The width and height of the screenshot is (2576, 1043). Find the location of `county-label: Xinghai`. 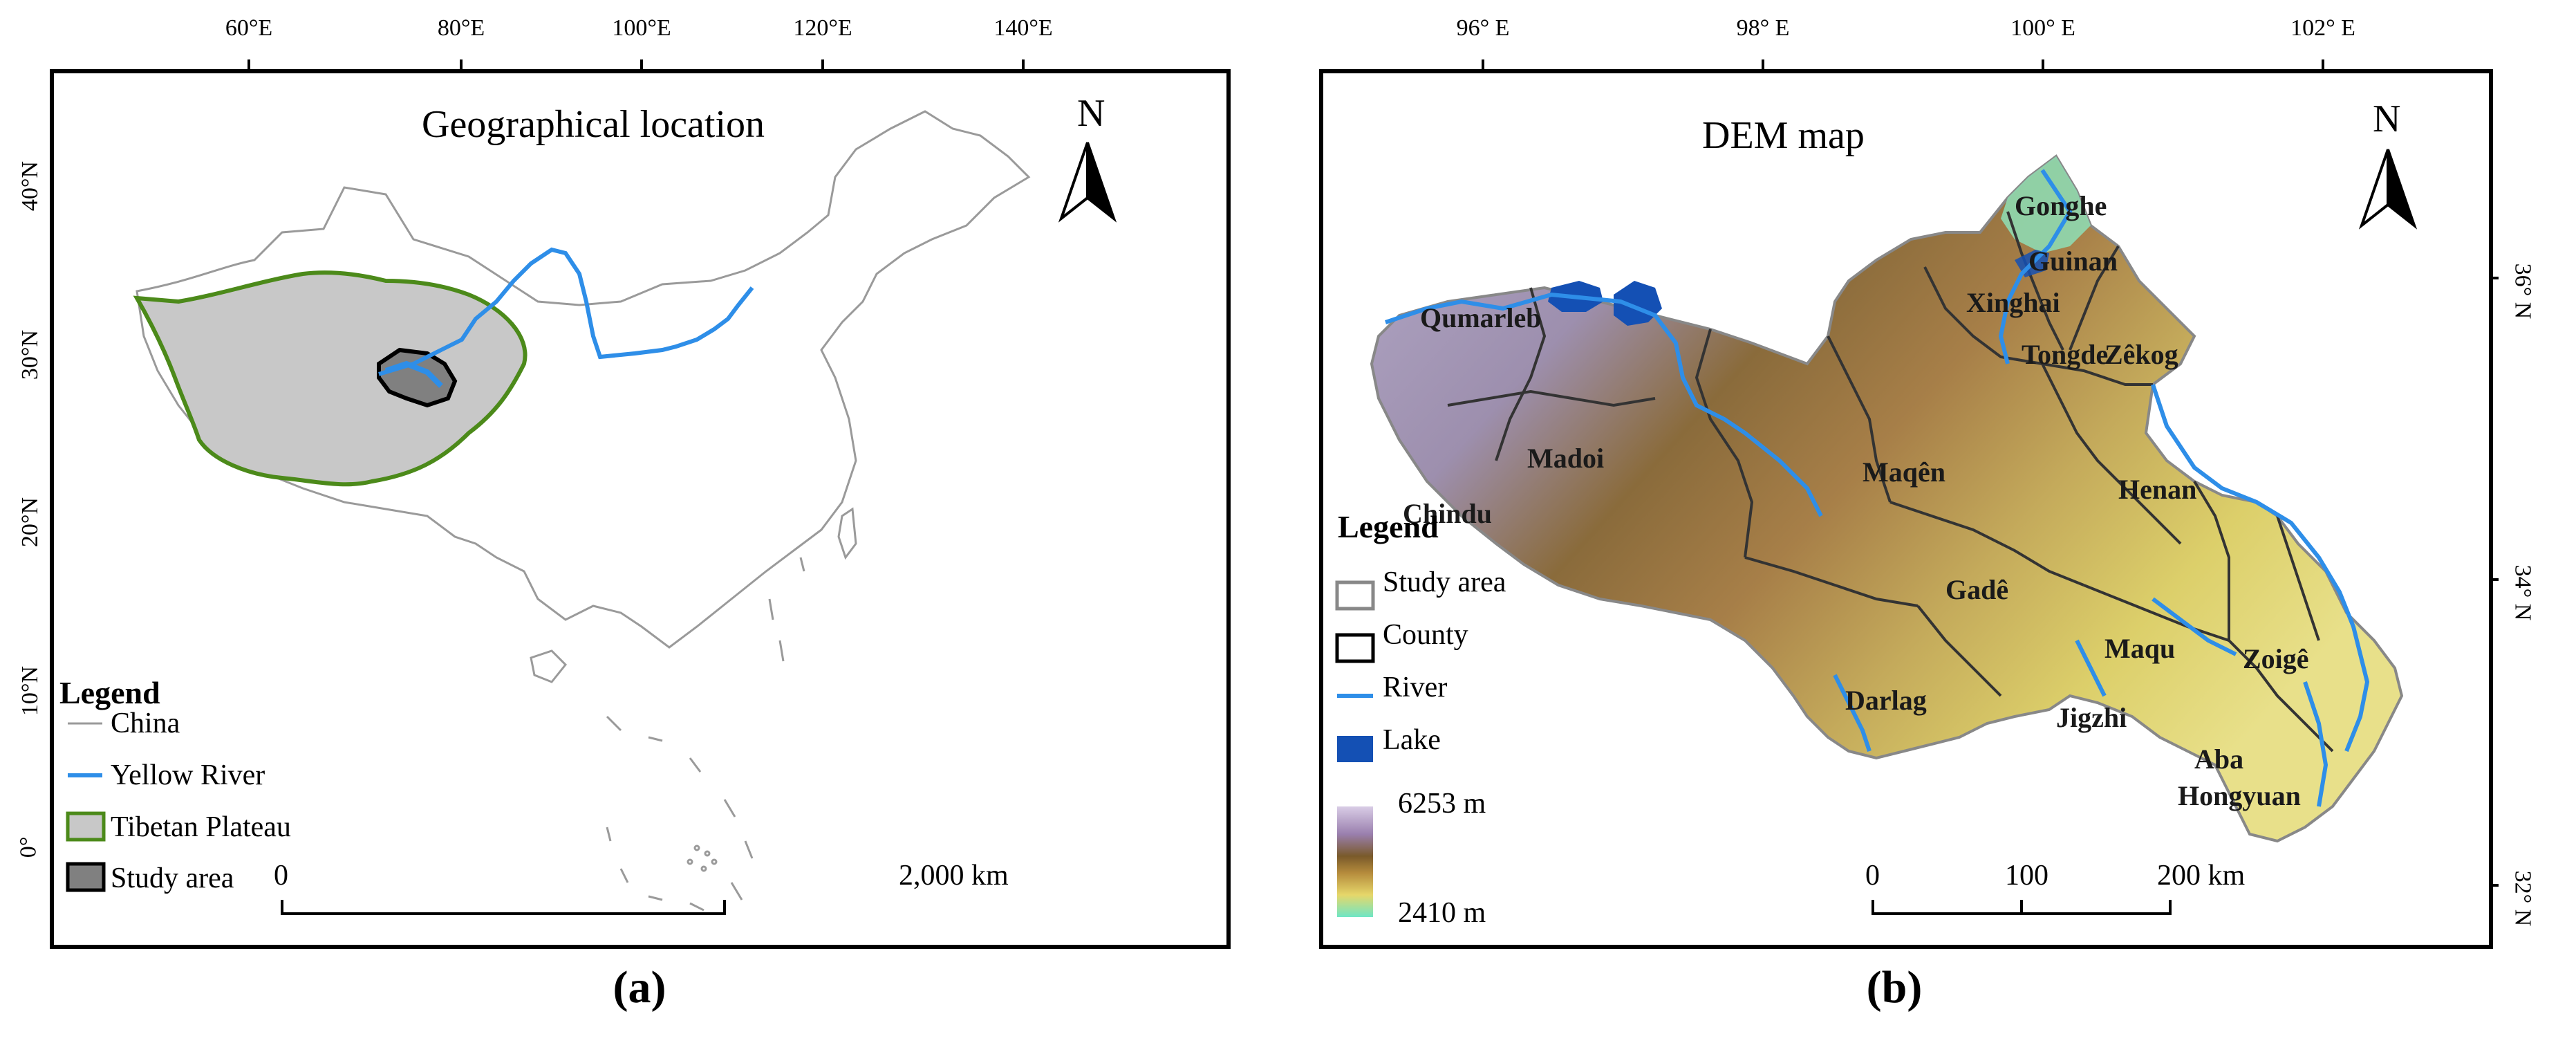

county-label: Xinghai is located at coordinates (2013, 302).